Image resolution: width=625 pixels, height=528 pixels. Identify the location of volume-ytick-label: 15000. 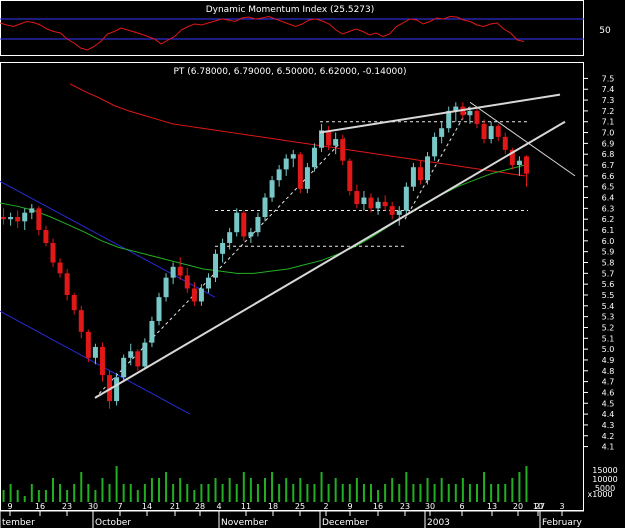
(604, 470).